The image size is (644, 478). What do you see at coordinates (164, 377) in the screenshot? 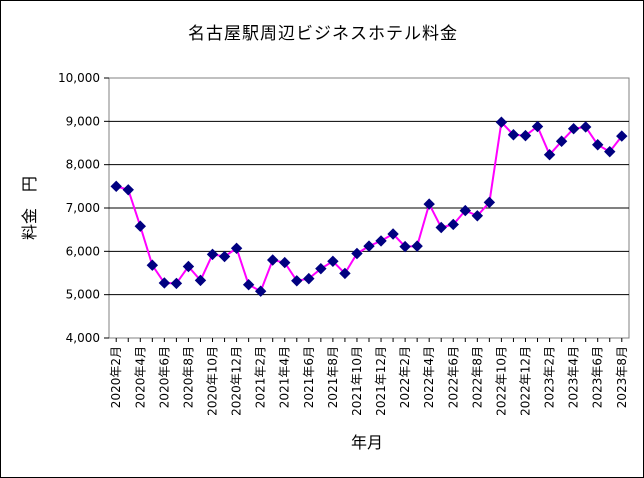
I see `x-tick-label: 2020年6月` at bounding box center [164, 377].